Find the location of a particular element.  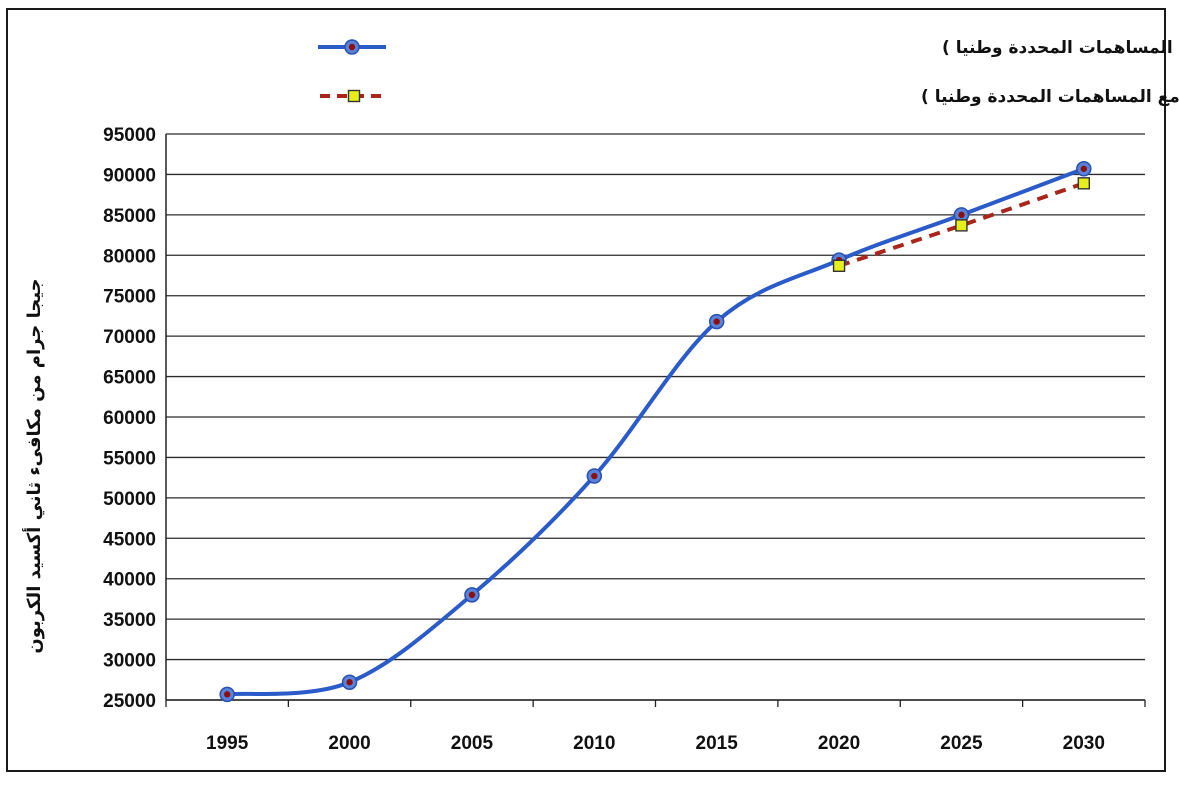

x-tick-label: 2000 is located at coordinates (349, 743).